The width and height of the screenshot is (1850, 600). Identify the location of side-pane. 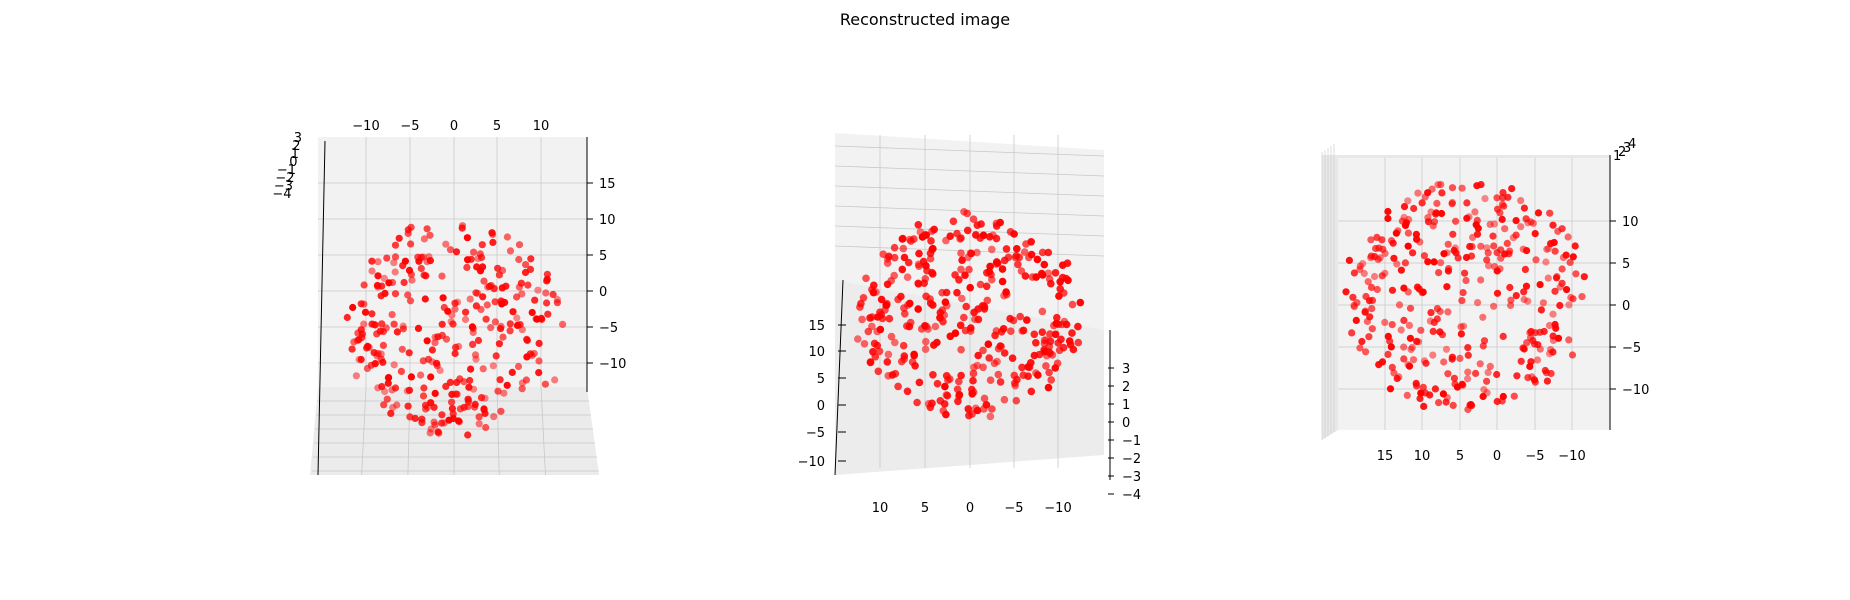
(969, 377).